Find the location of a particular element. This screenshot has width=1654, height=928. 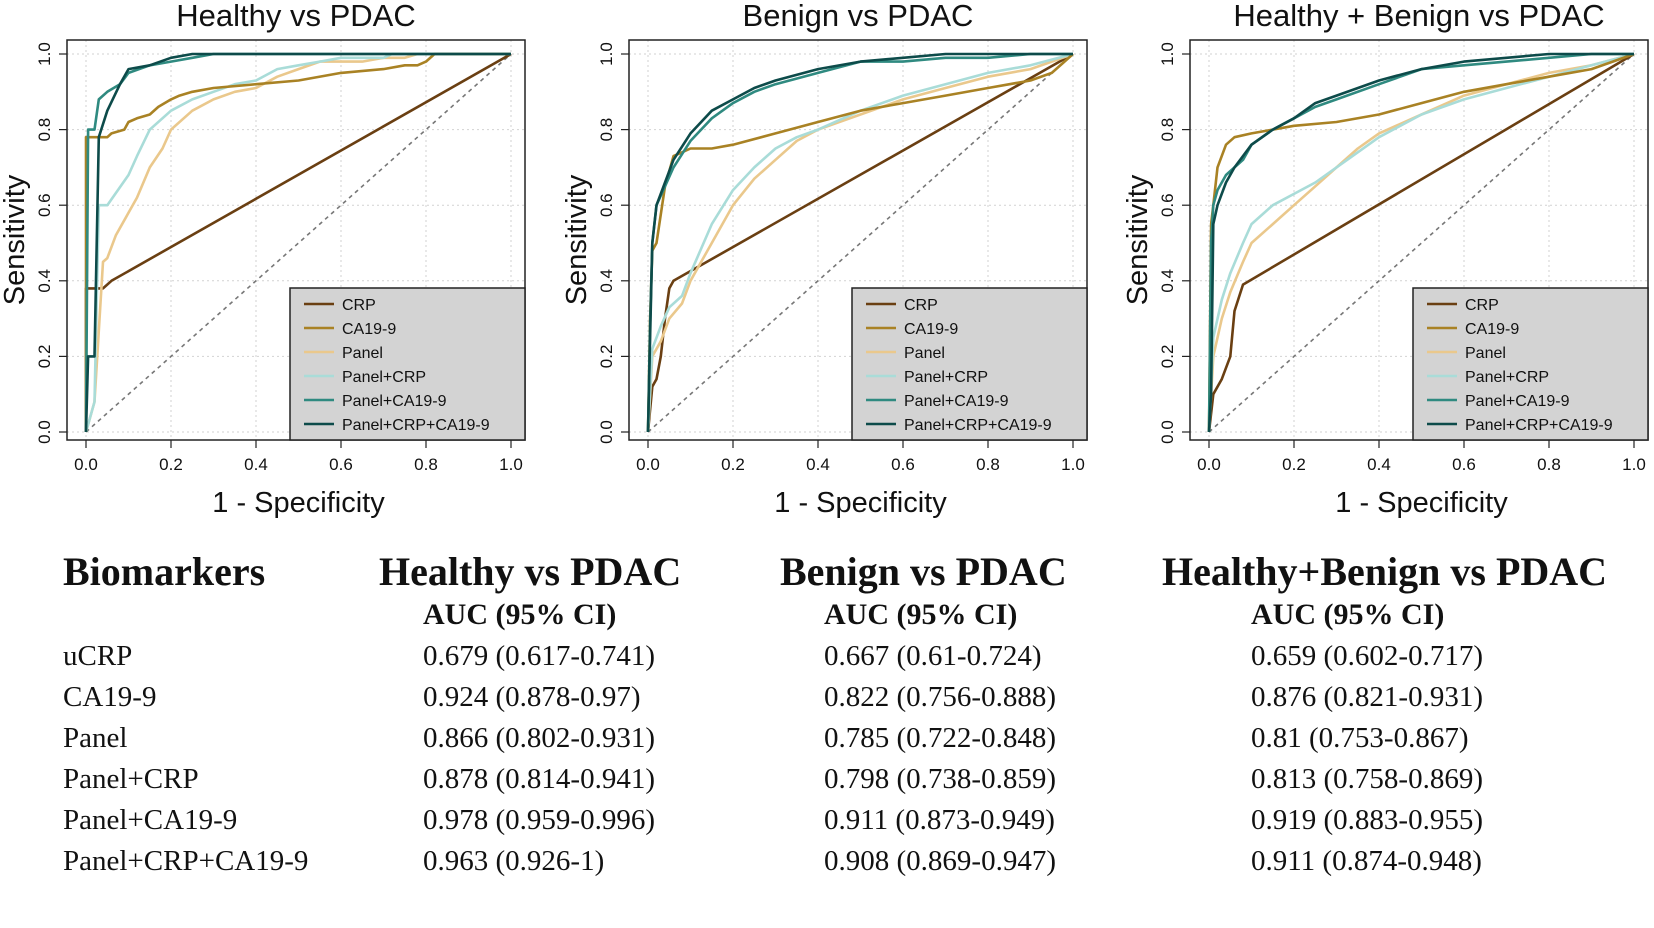

chart-title: Benign vs PDAC is located at coordinates (858, 16).